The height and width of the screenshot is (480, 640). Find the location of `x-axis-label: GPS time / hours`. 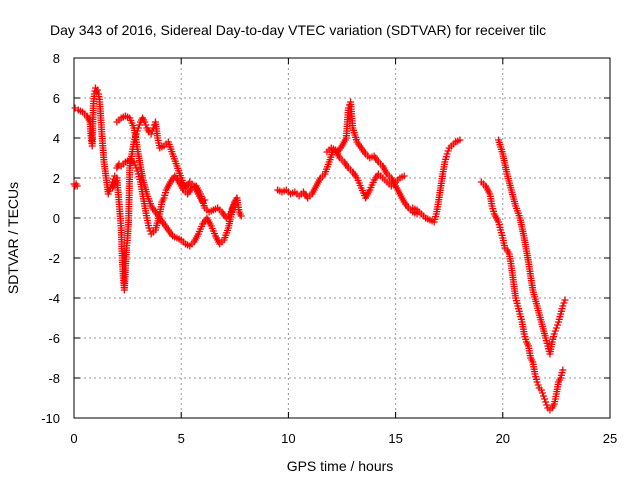

x-axis-label: GPS time / hours is located at coordinates (340, 466).